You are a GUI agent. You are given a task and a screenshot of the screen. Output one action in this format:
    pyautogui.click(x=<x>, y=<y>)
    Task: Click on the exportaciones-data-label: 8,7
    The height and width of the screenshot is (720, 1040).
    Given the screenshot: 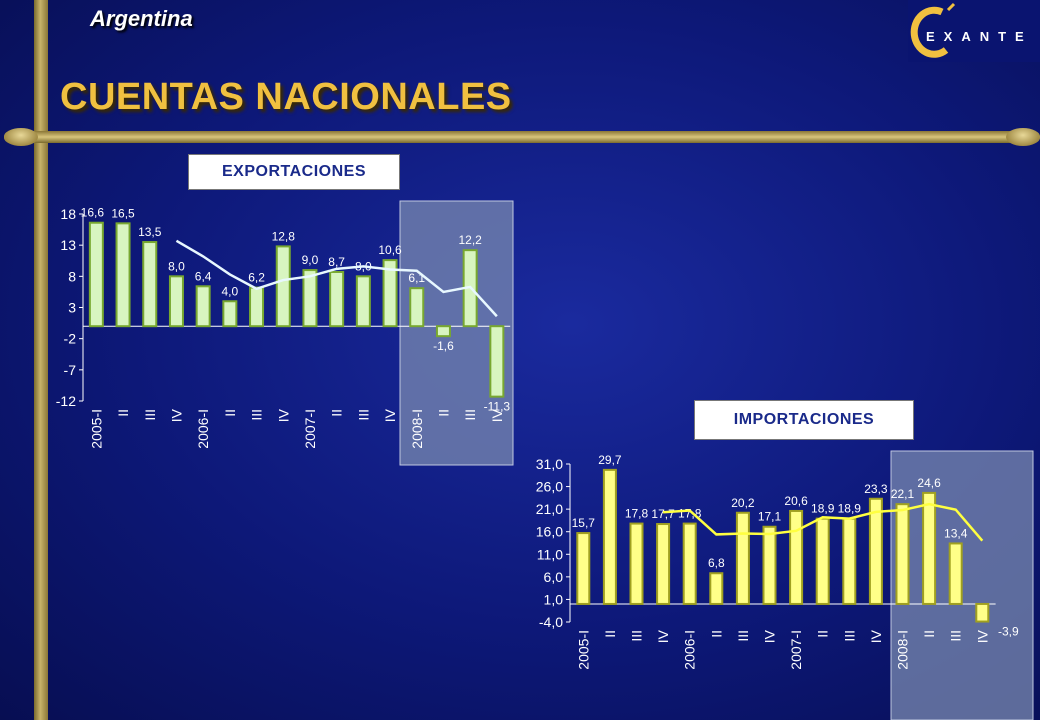 What is the action you would take?
    pyautogui.click(x=336, y=262)
    